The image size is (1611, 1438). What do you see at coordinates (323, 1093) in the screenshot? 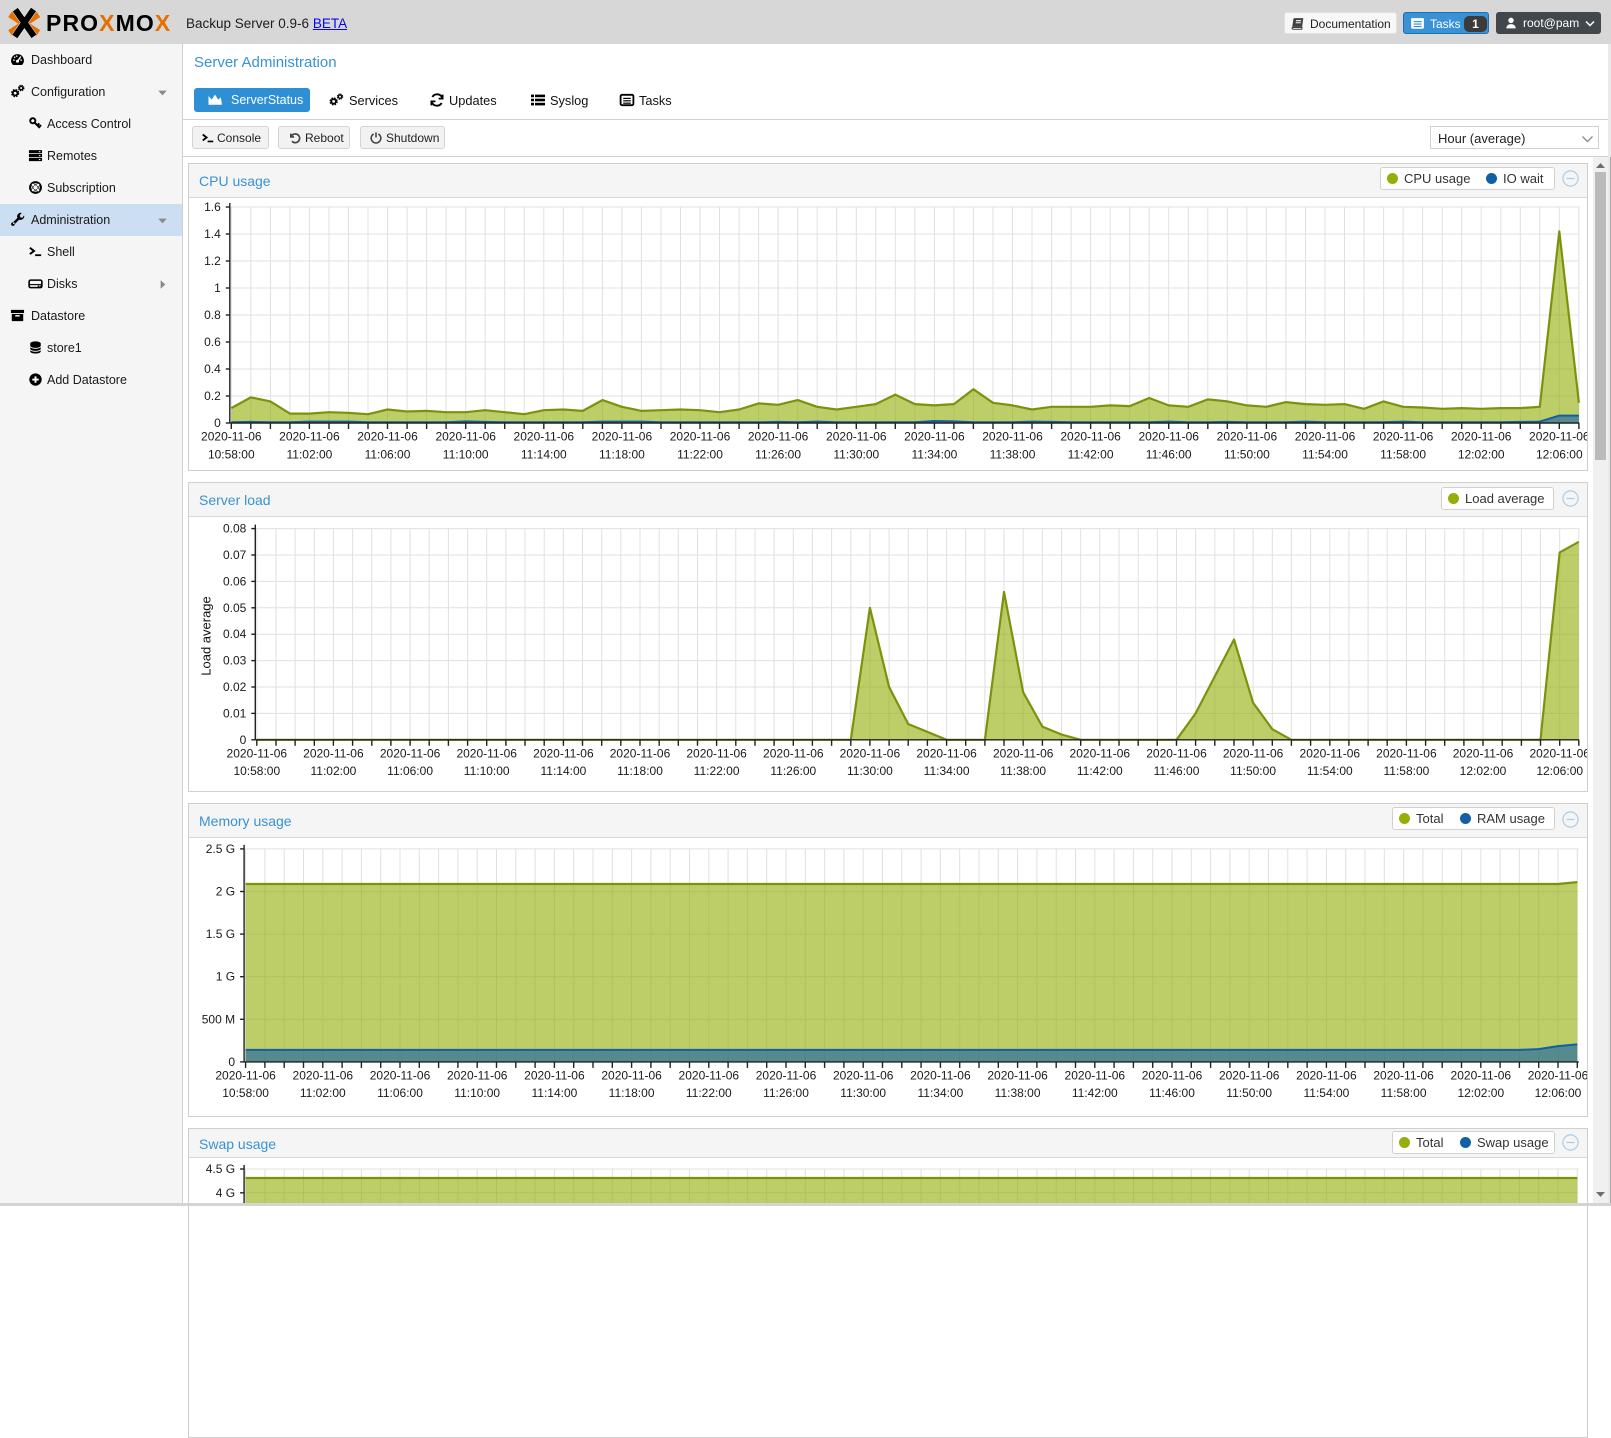
I see `svg-text: 11:02:00` at bounding box center [323, 1093].